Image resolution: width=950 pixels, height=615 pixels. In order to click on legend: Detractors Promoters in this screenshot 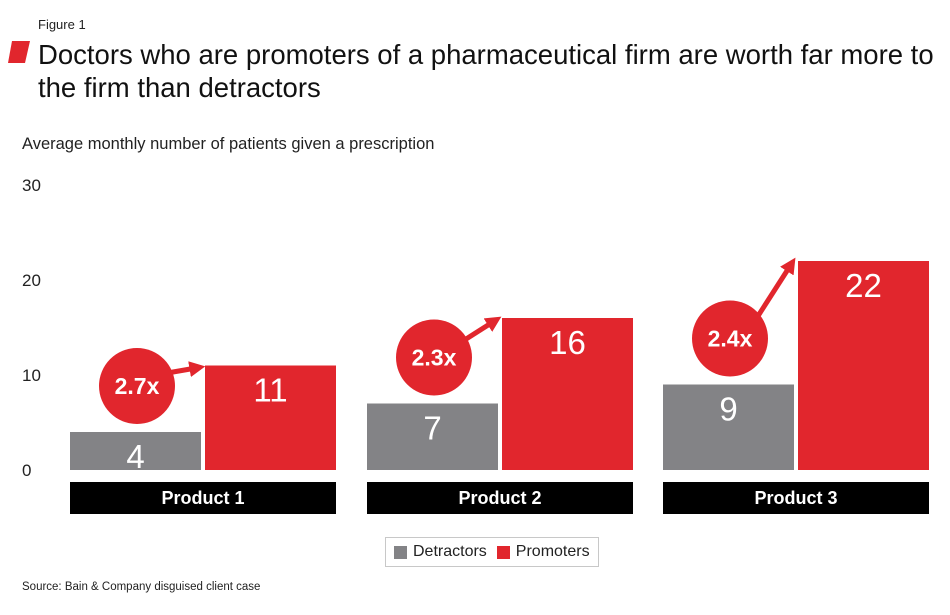, I will do `click(492, 552)`.